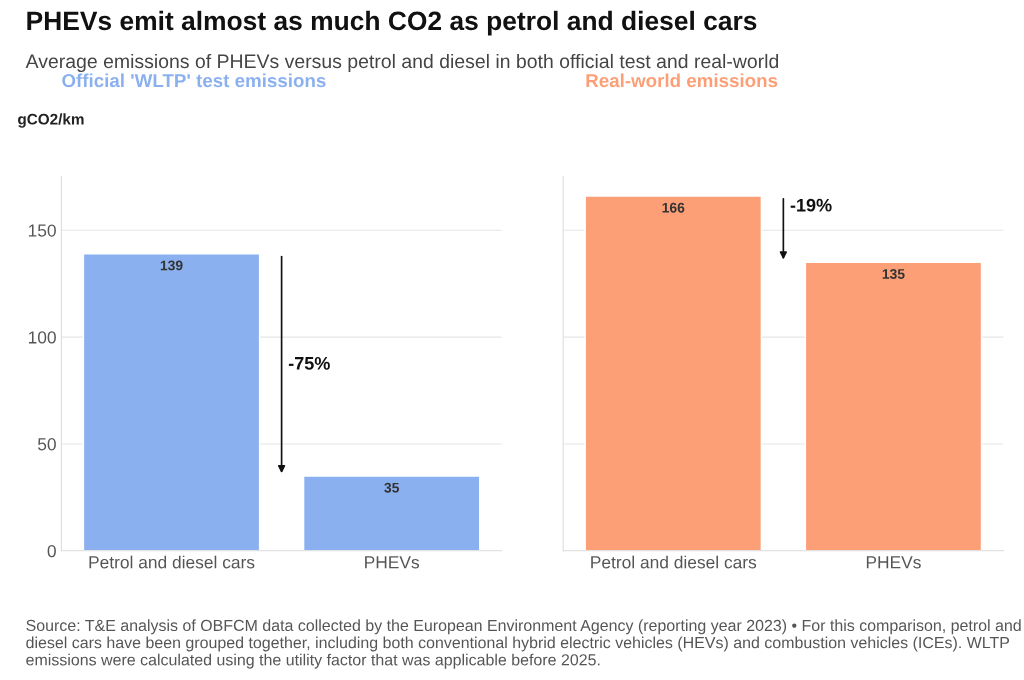  What do you see at coordinates (673, 207) in the screenshot?
I see `data-label: 166` at bounding box center [673, 207].